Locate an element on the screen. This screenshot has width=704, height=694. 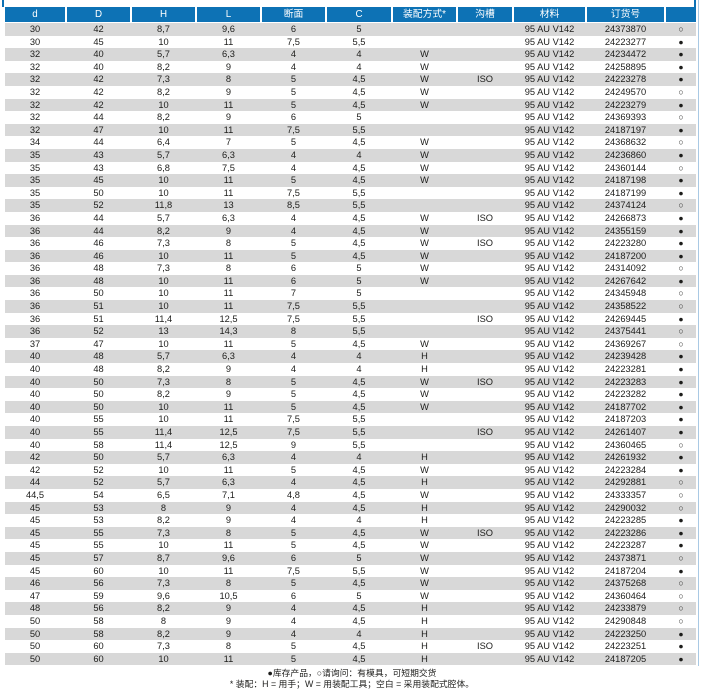
header-cell-assembly-method: 装配方式* is located at coordinates (425, 14).